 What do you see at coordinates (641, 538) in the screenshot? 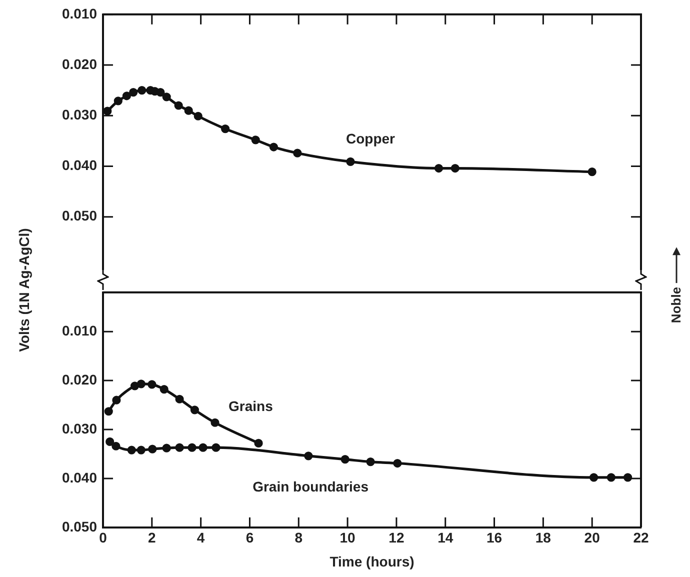
I see `x-tick-label: 22` at bounding box center [641, 538].